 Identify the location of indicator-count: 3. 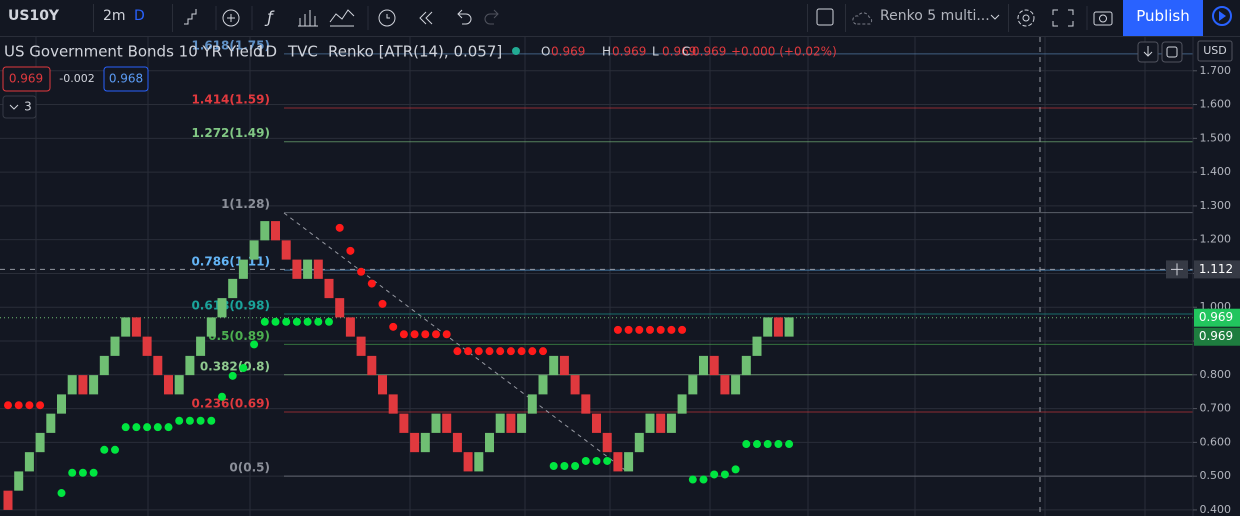
(28, 107).